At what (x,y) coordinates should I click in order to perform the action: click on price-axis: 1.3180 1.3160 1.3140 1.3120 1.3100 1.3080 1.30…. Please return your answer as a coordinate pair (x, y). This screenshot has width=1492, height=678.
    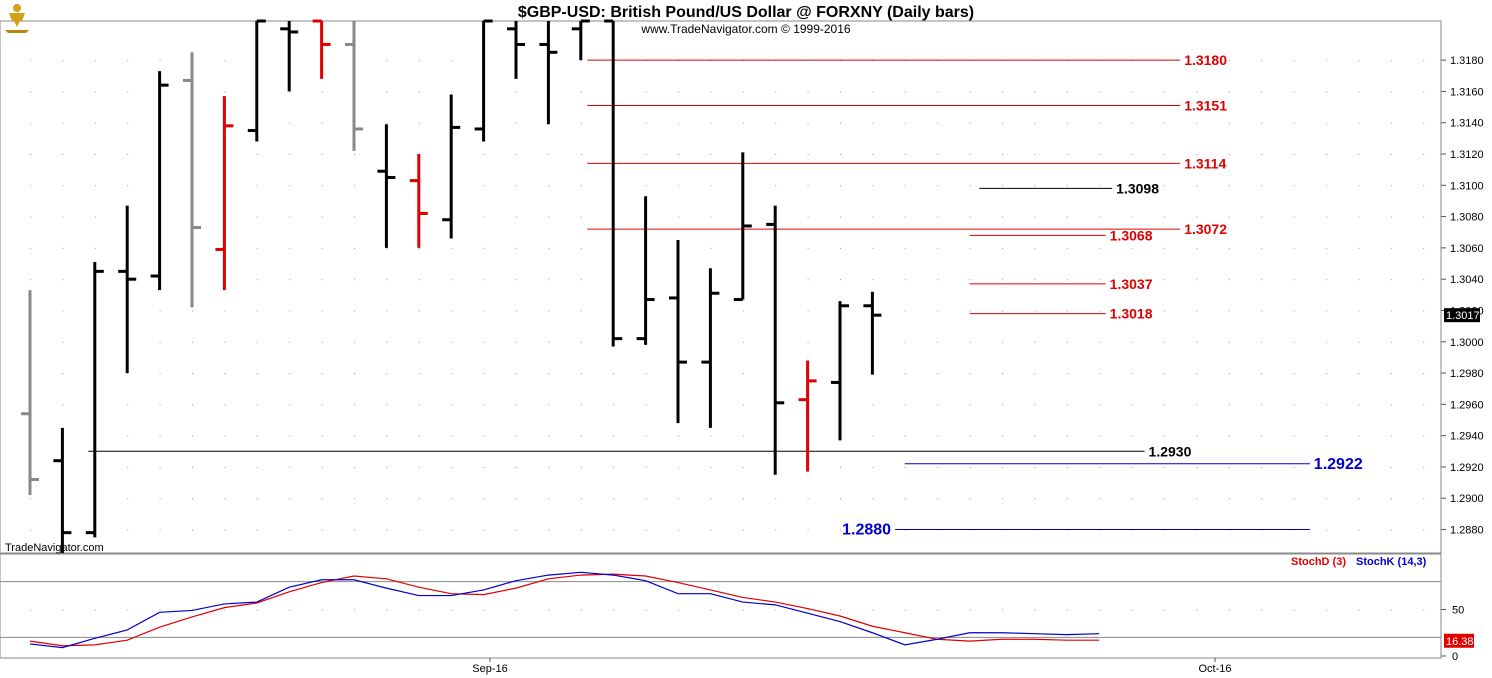
    Looking at the image, I should click on (1462, 296).